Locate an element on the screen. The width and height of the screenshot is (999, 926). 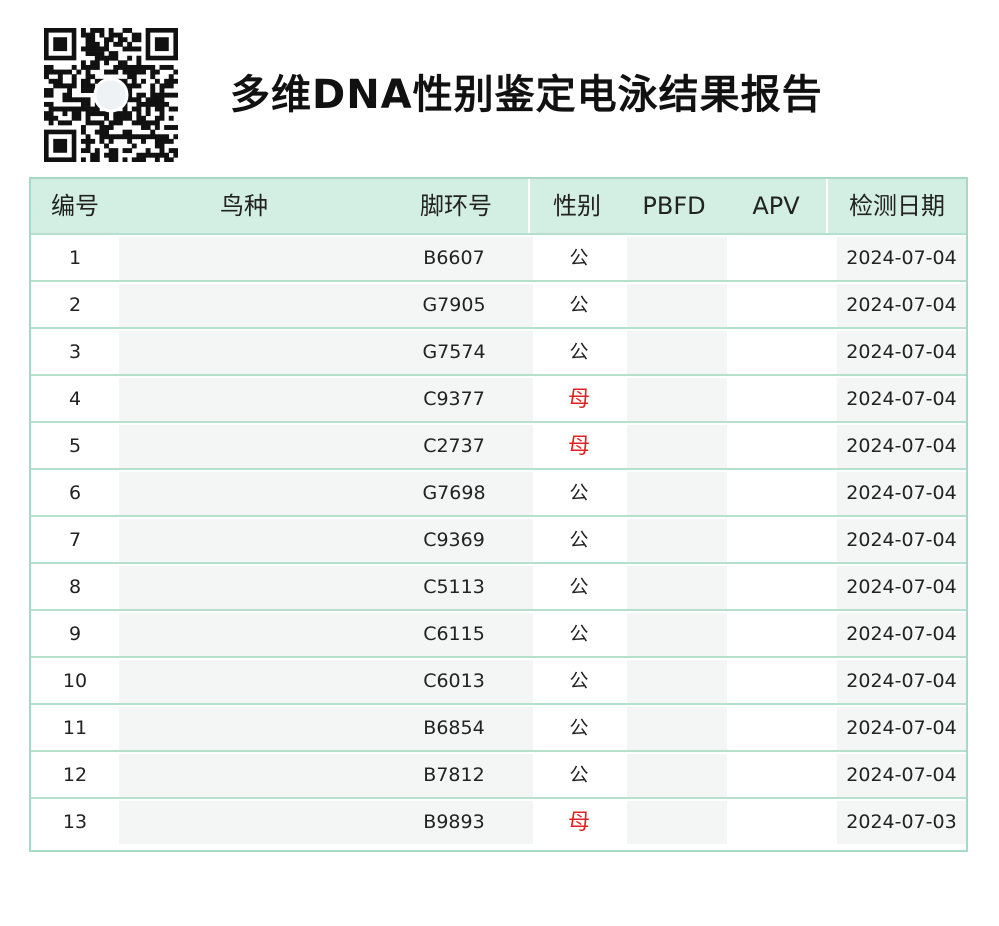
cell-ring: B6854 is located at coordinates (454, 728).